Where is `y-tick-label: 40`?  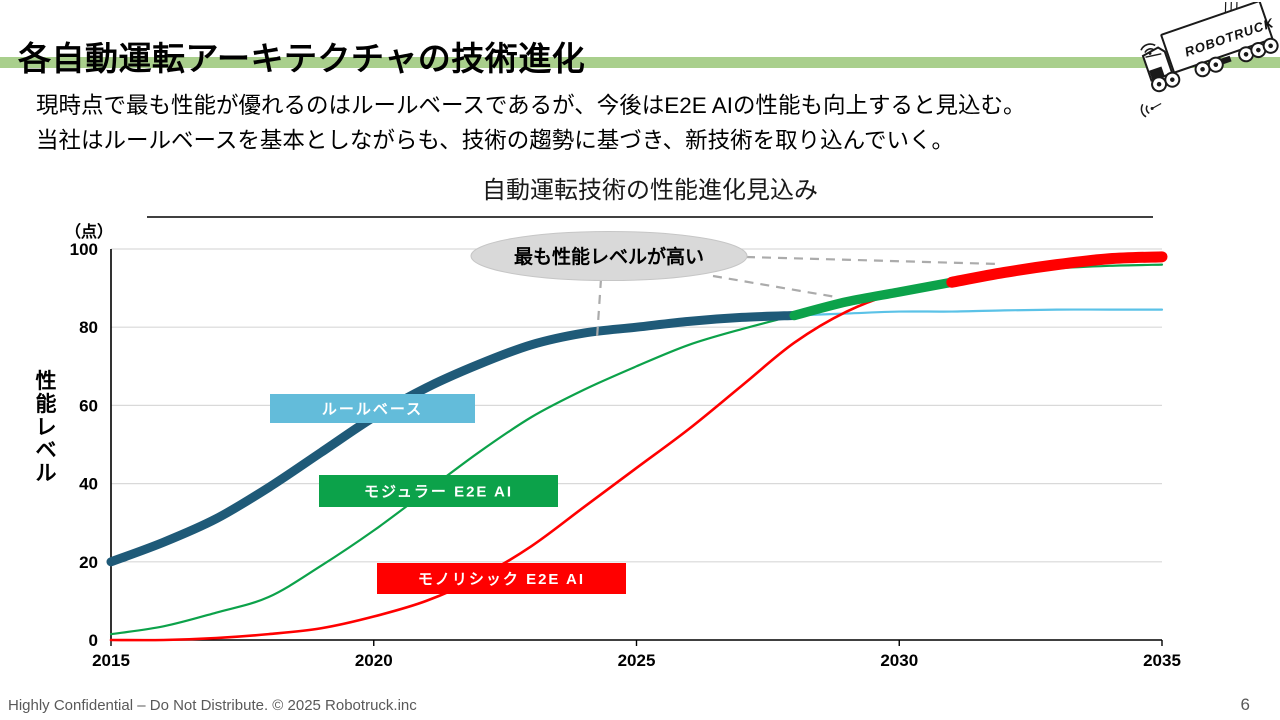
y-tick-label: 40 is located at coordinates (88, 484).